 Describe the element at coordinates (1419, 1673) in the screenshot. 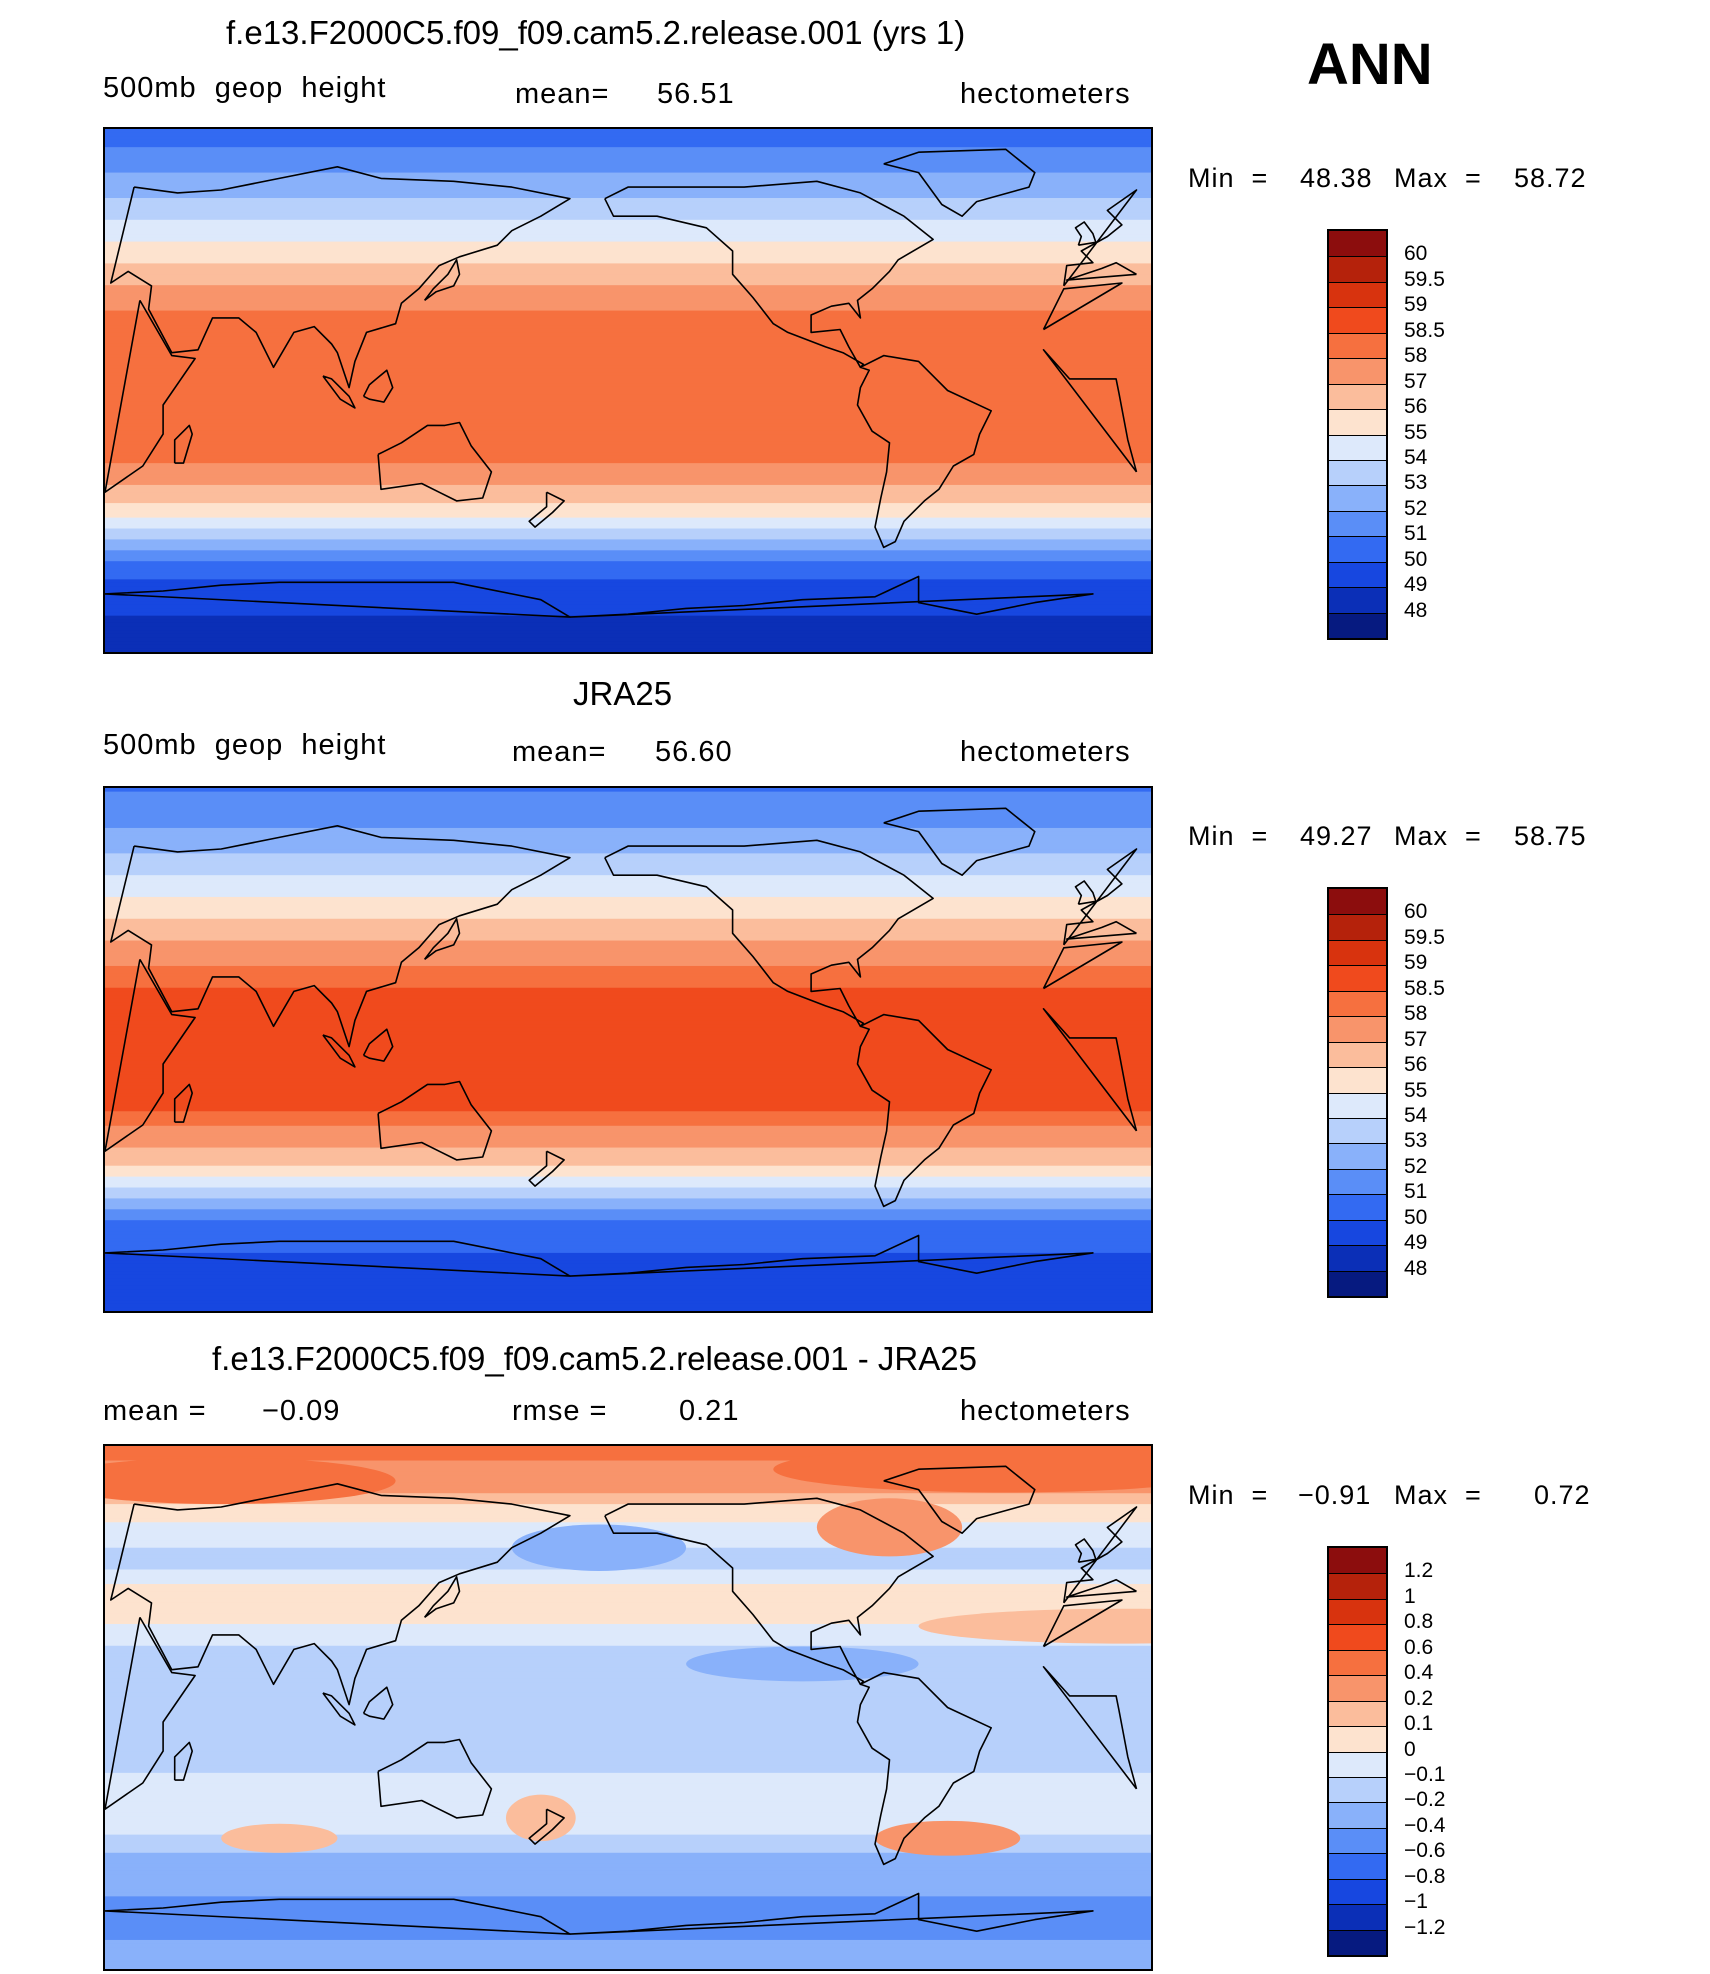

I see `colorbar-tick-label: 0.4` at that location.